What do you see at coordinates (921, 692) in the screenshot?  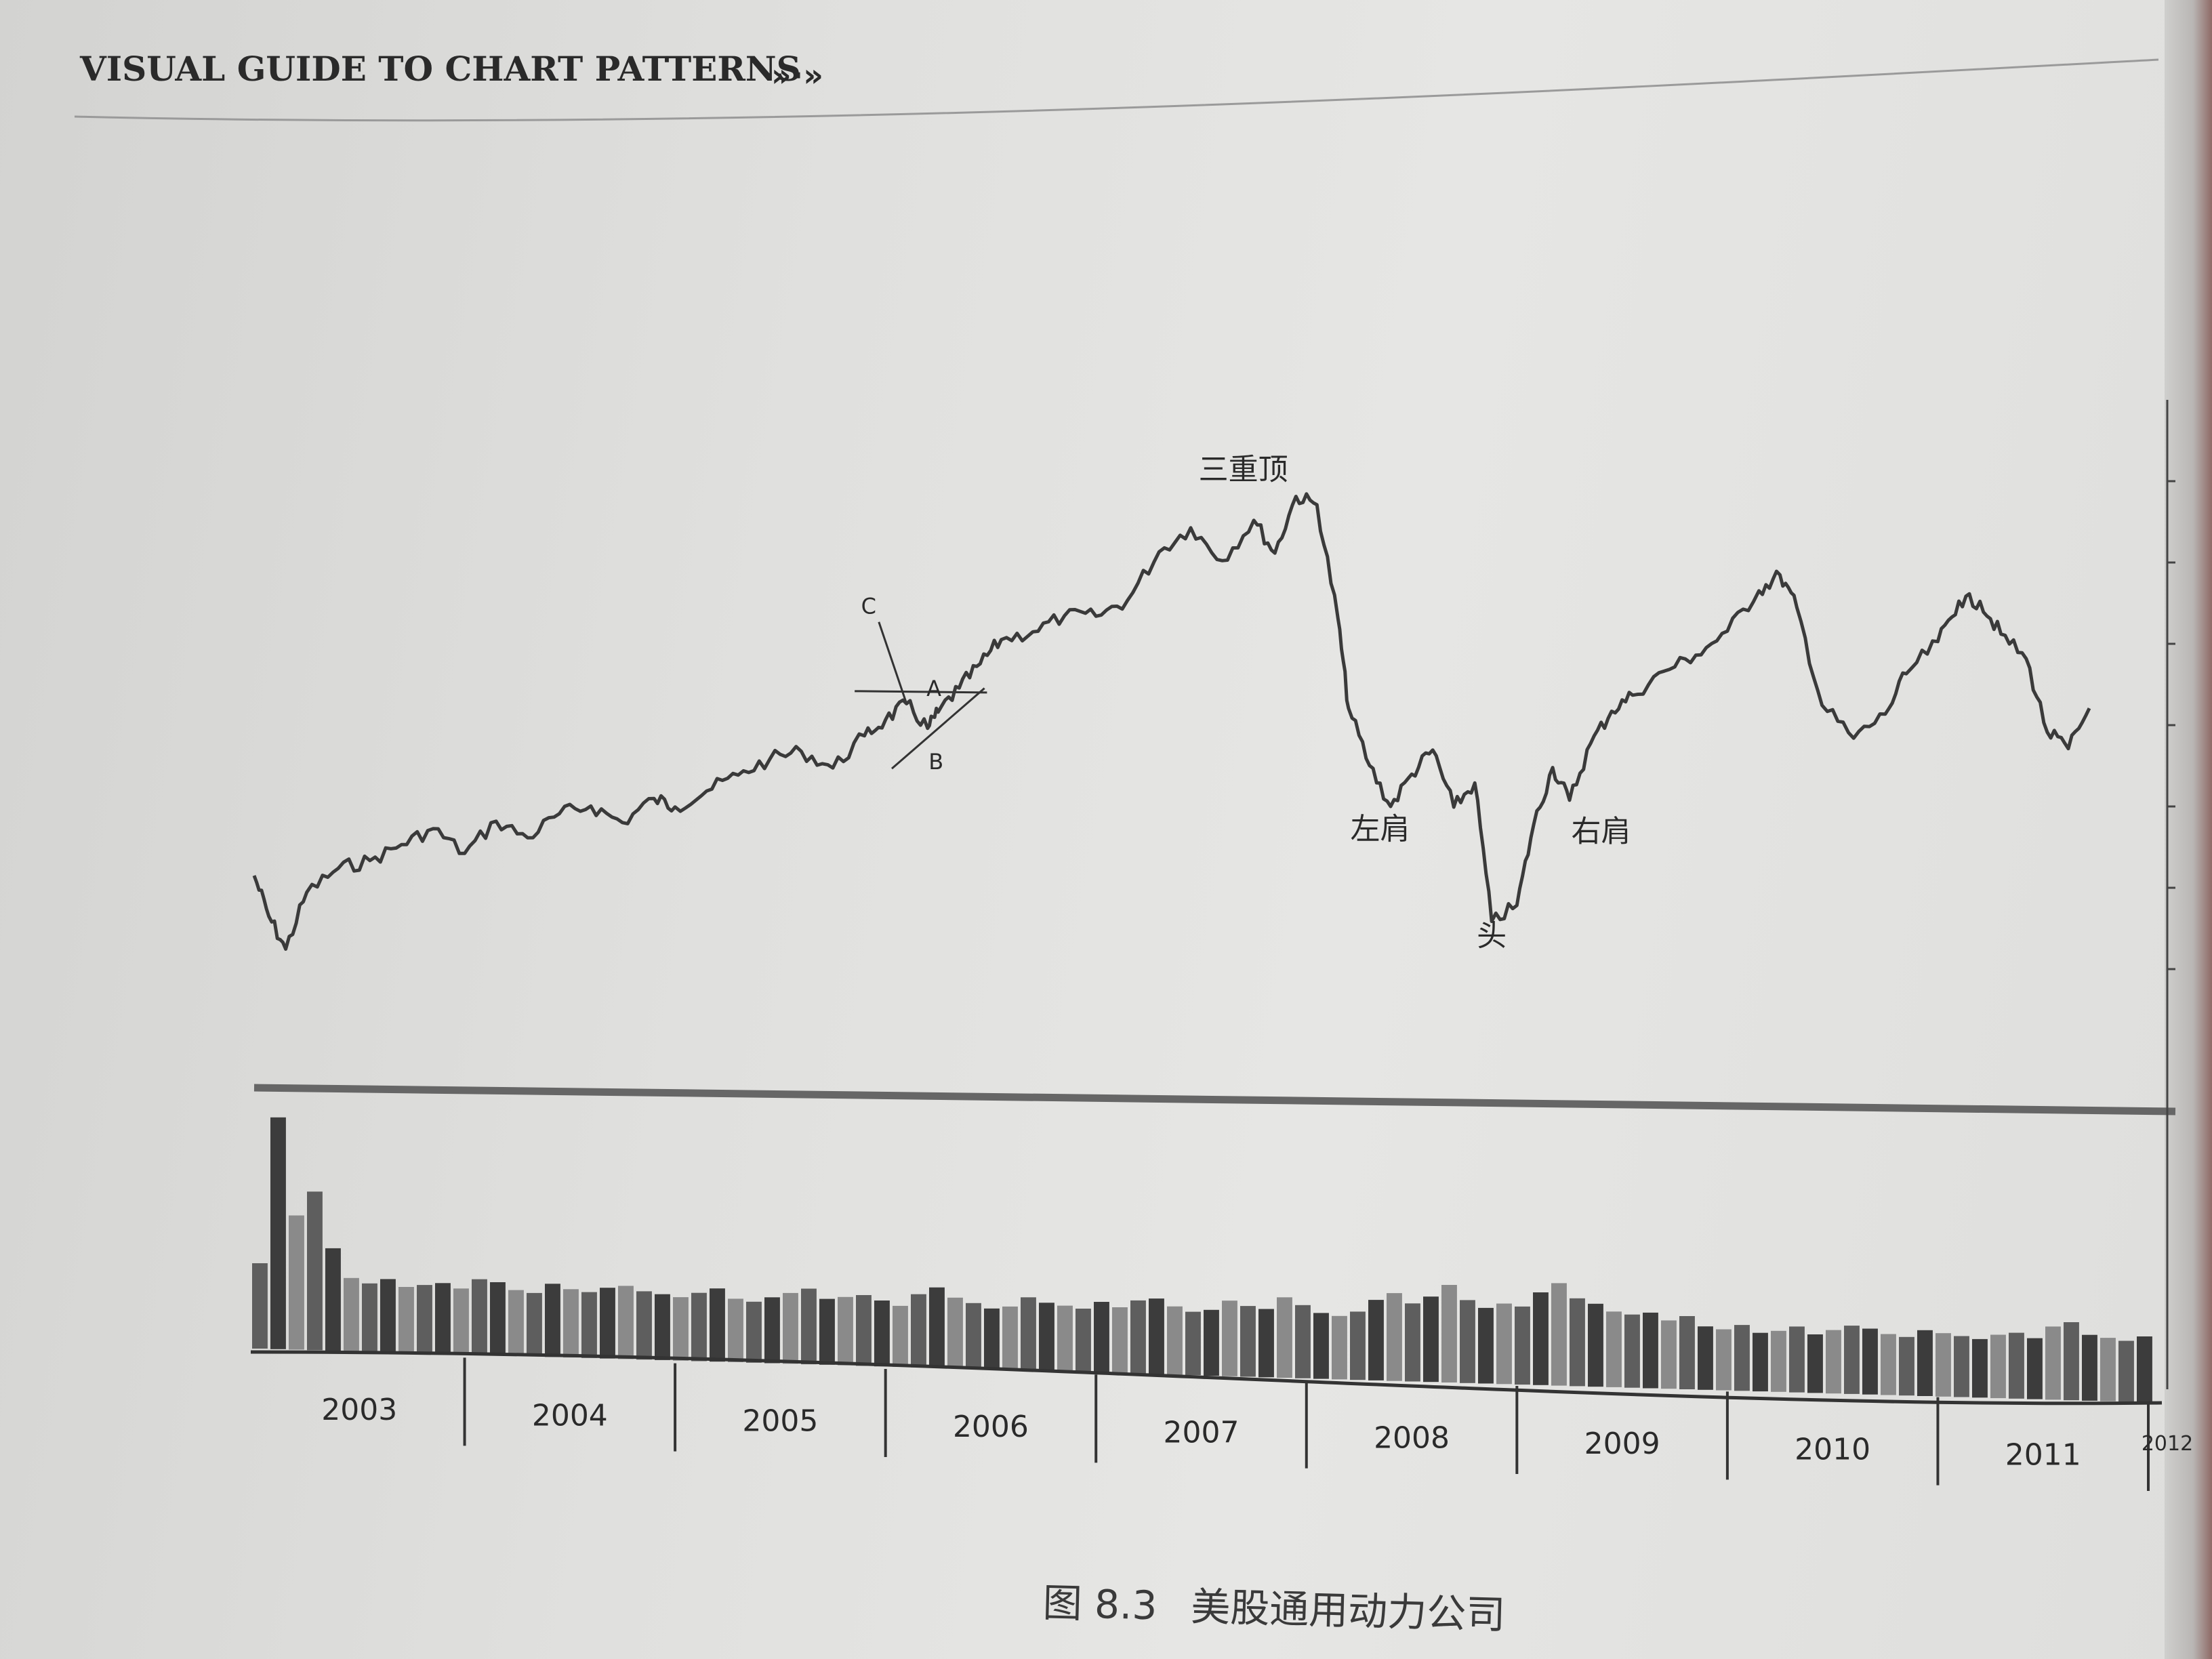 I see `resistance-line-a` at bounding box center [921, 692].